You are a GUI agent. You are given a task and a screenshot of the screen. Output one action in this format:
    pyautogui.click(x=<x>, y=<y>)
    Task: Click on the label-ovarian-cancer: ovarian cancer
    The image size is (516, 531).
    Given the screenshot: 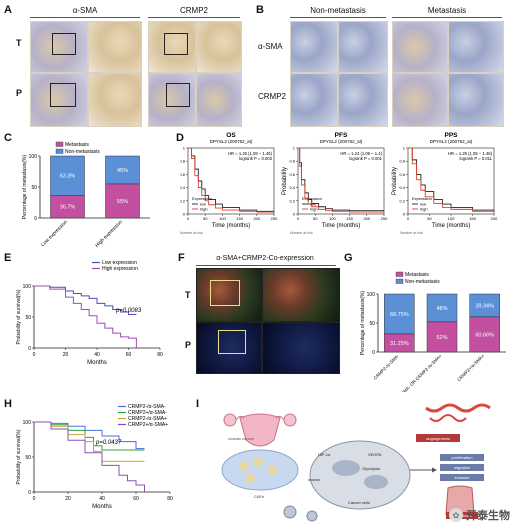 What is the action you would take?
    pyautogui.click(x=241, y=438)
    